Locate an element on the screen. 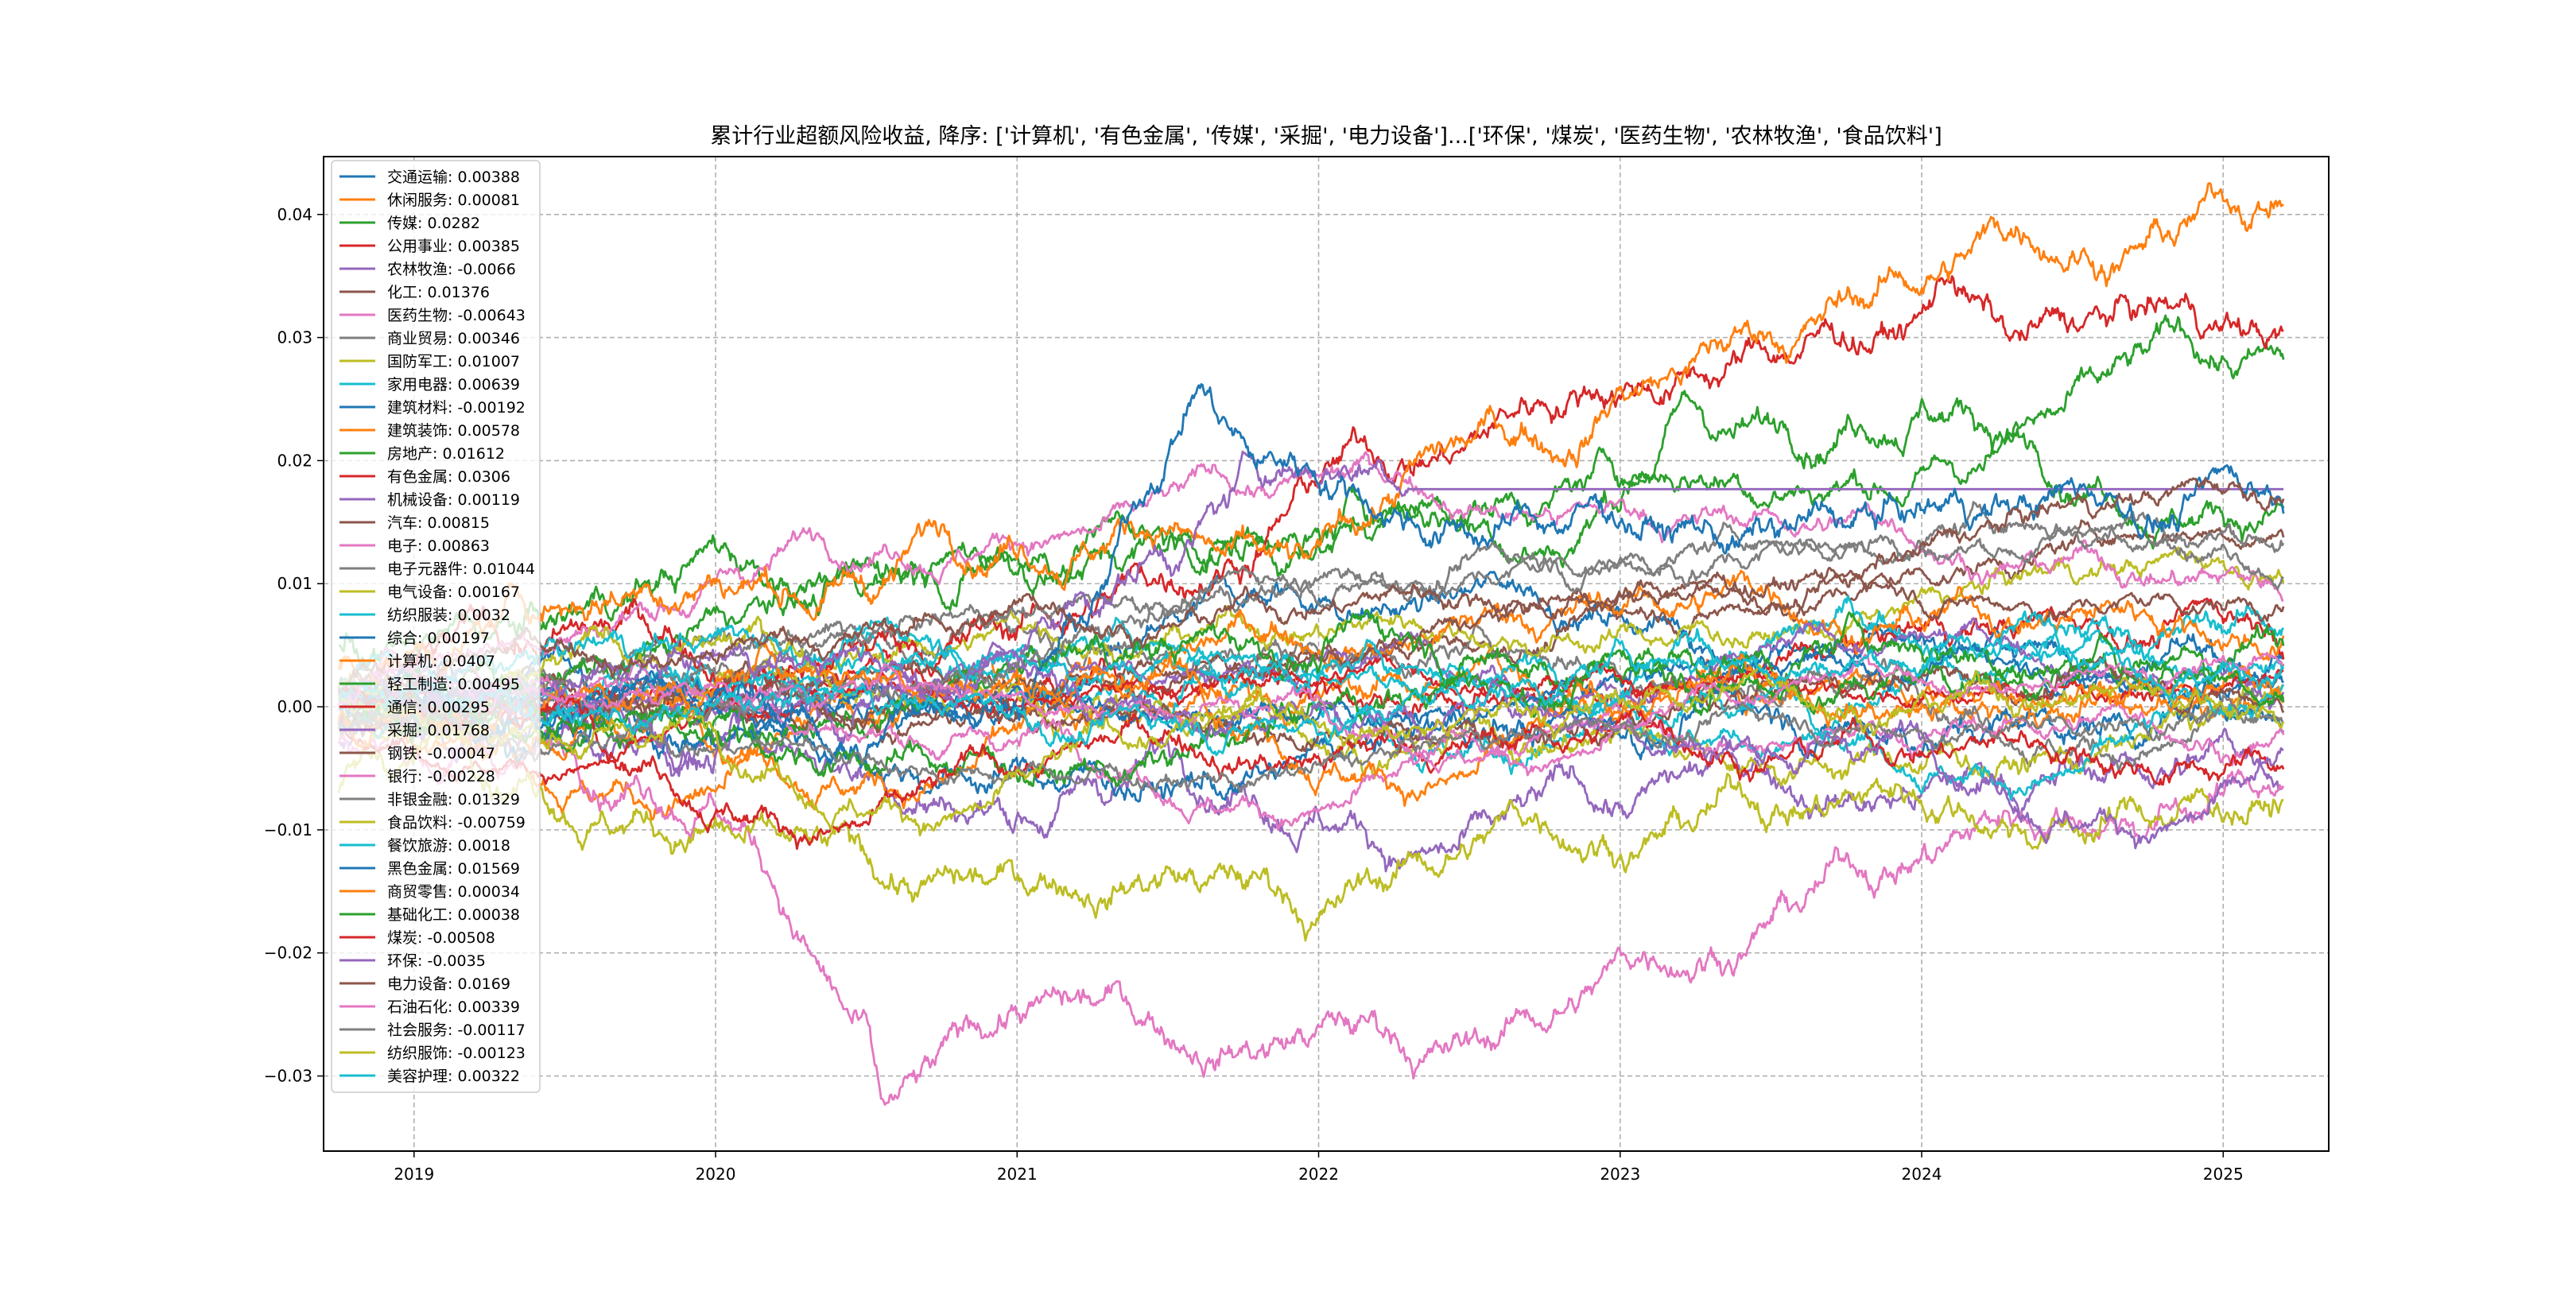  y-tick-label: 0.03 is located at coordinates (294, 337).